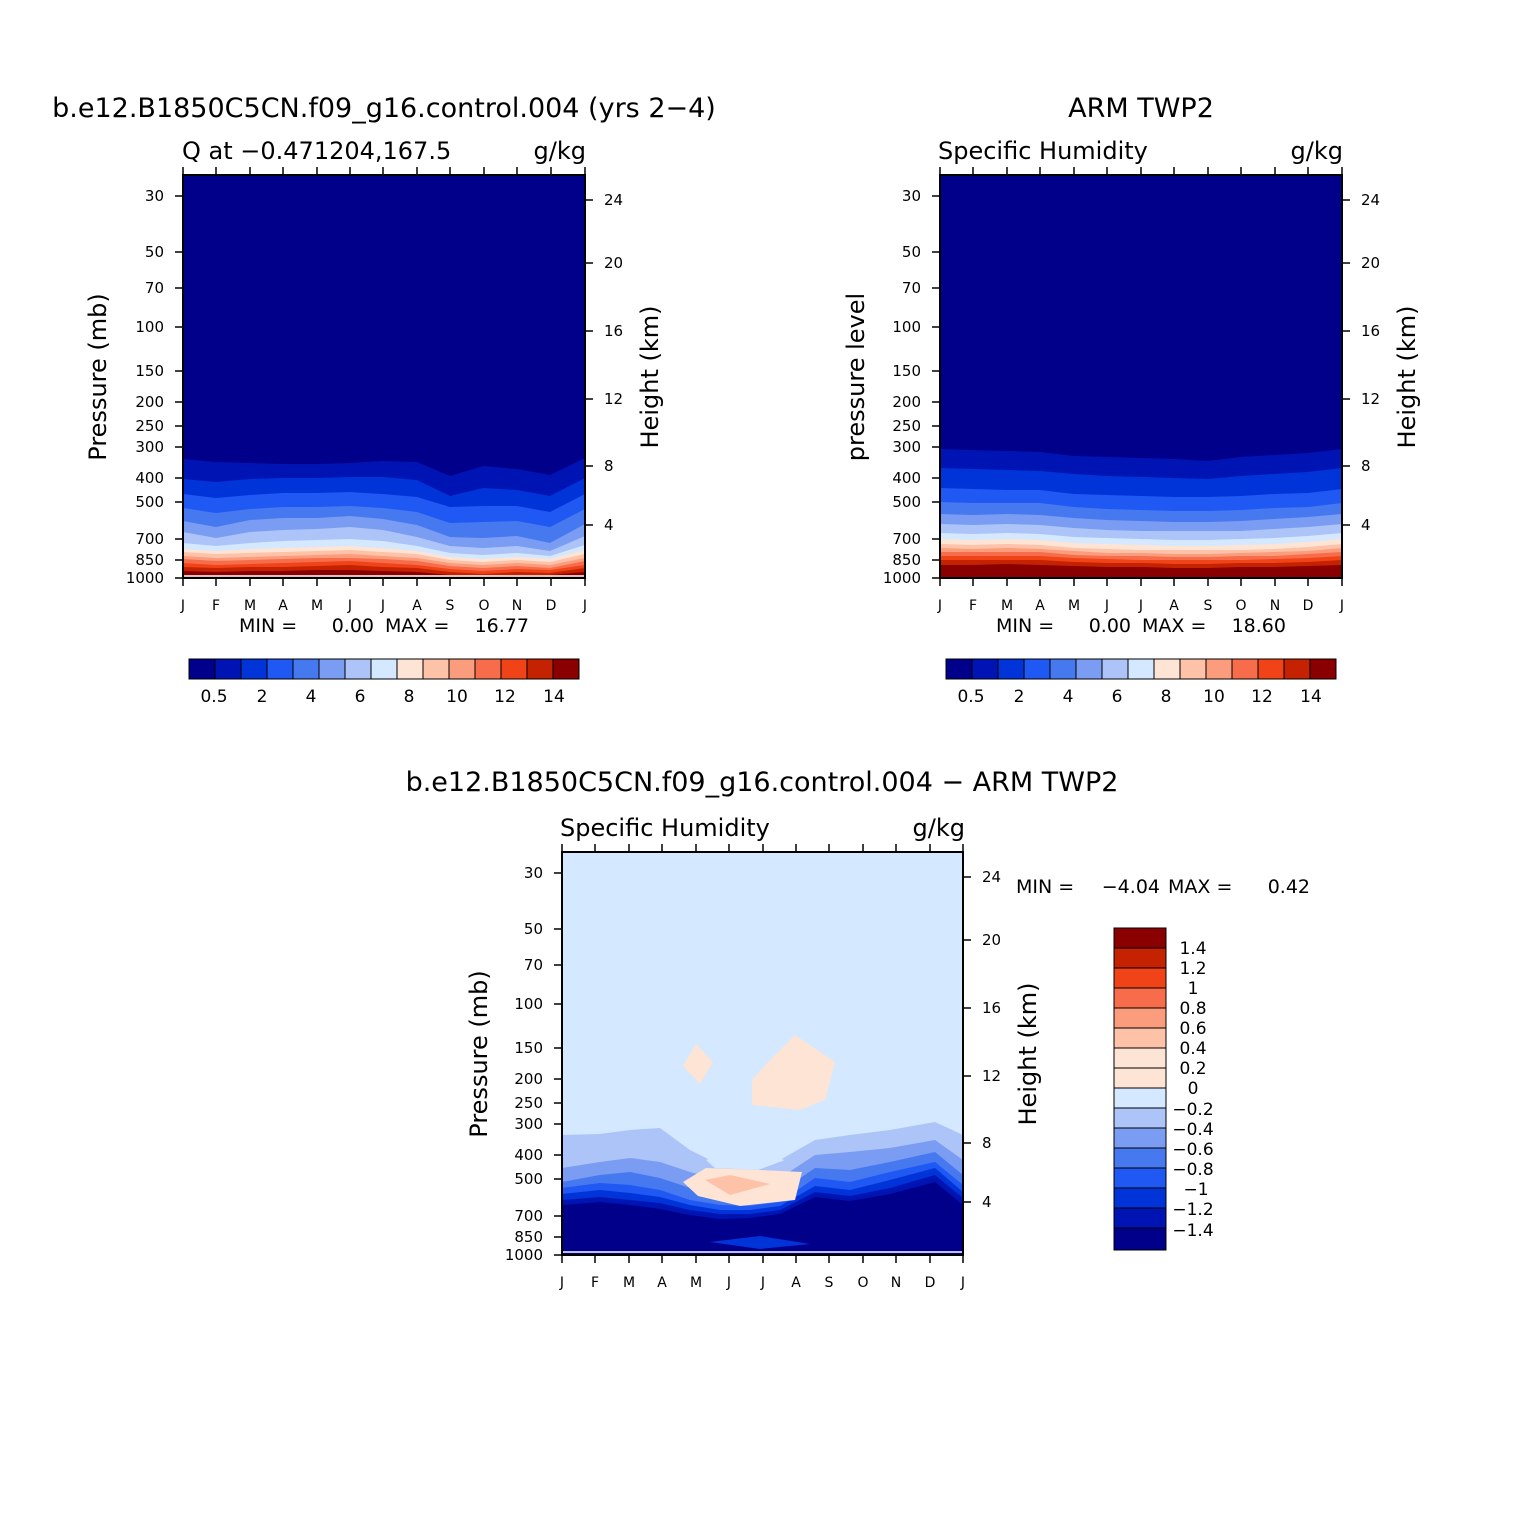  What do you see at coordinates (316, 151) in the screenshot?
I see `panel-left-string: Q at −0.471204,167.5` at bounding box center [316, 151].